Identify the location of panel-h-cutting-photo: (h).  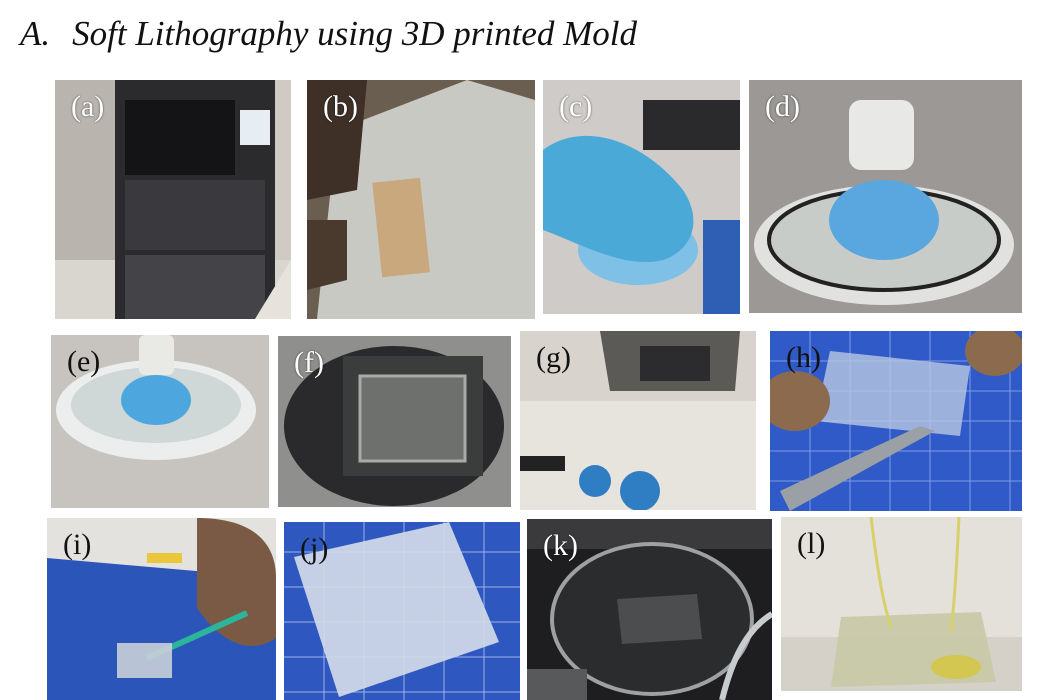
(896, 421).